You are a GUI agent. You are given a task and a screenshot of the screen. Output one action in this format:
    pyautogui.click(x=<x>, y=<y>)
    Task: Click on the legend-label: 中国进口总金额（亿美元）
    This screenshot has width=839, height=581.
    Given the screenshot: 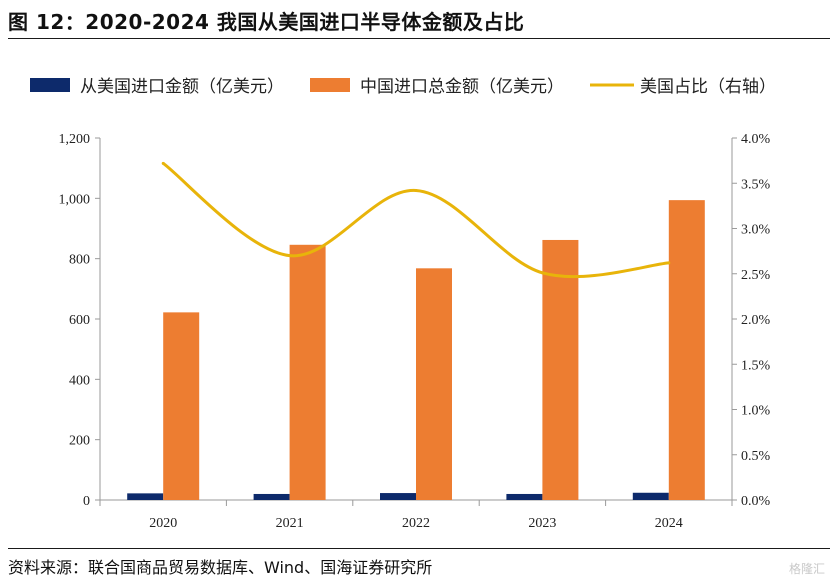 What is the action you would take?
    pyautogui.click(x=462, y=87)
    